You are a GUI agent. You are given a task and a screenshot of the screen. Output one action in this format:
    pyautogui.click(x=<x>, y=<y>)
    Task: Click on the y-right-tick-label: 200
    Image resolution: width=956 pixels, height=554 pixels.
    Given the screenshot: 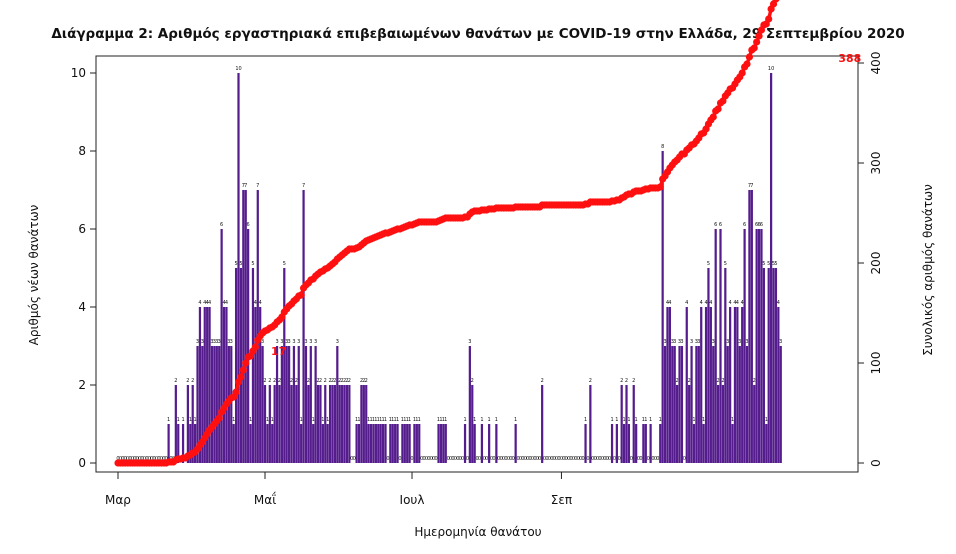 What is the action you would take?
    pyautogui.click(x=876, y=263)
    